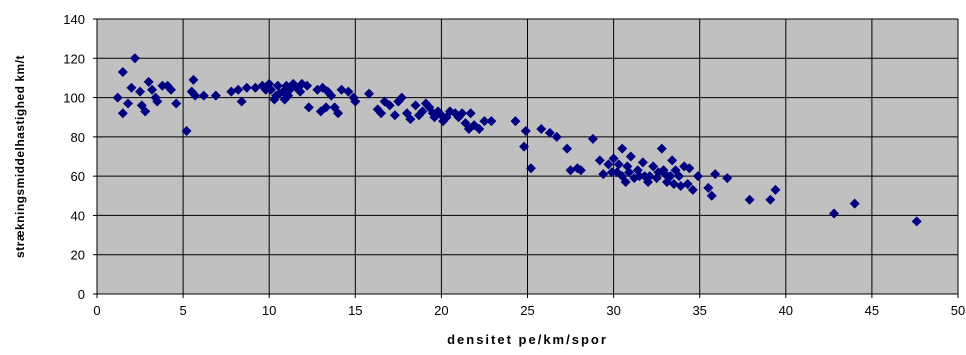  Describe the element at coordinates (78, 137) in the screenshot. I see `y-tick-label: 80` at that location.